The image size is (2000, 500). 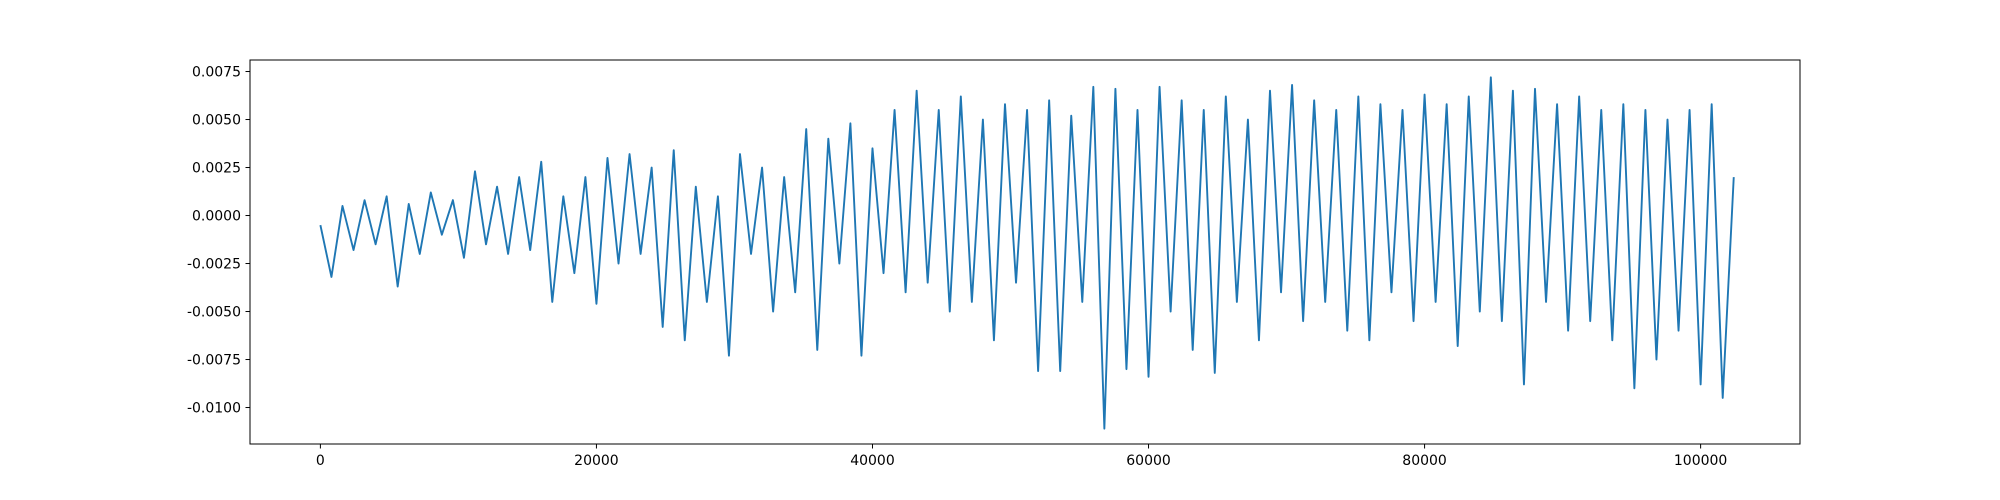 I want to click on y-tick-label: -0.0050, so click(x=214, y=313).